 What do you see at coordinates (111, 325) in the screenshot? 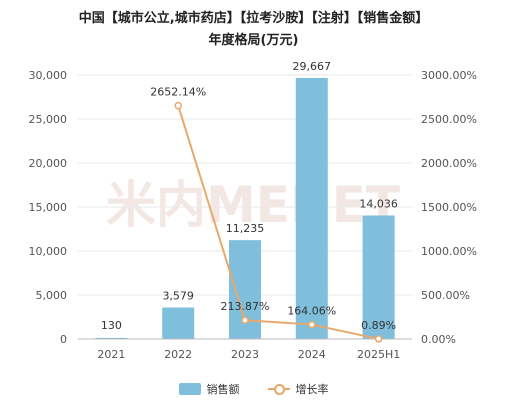
I see `bar-value-label: 130` at bounding box center [111, 325].